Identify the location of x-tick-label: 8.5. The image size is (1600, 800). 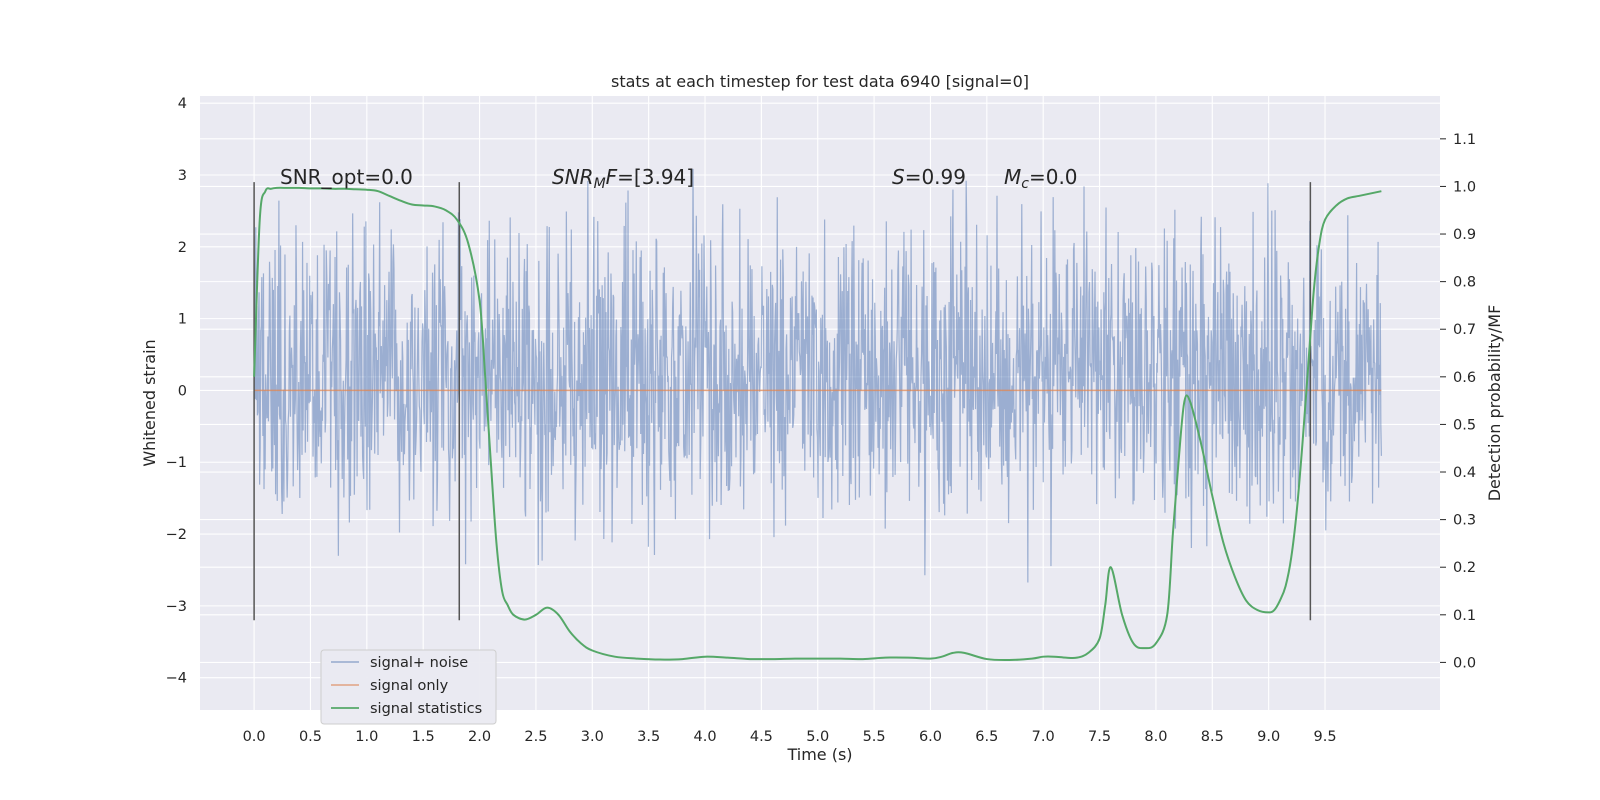
(1212, 737).